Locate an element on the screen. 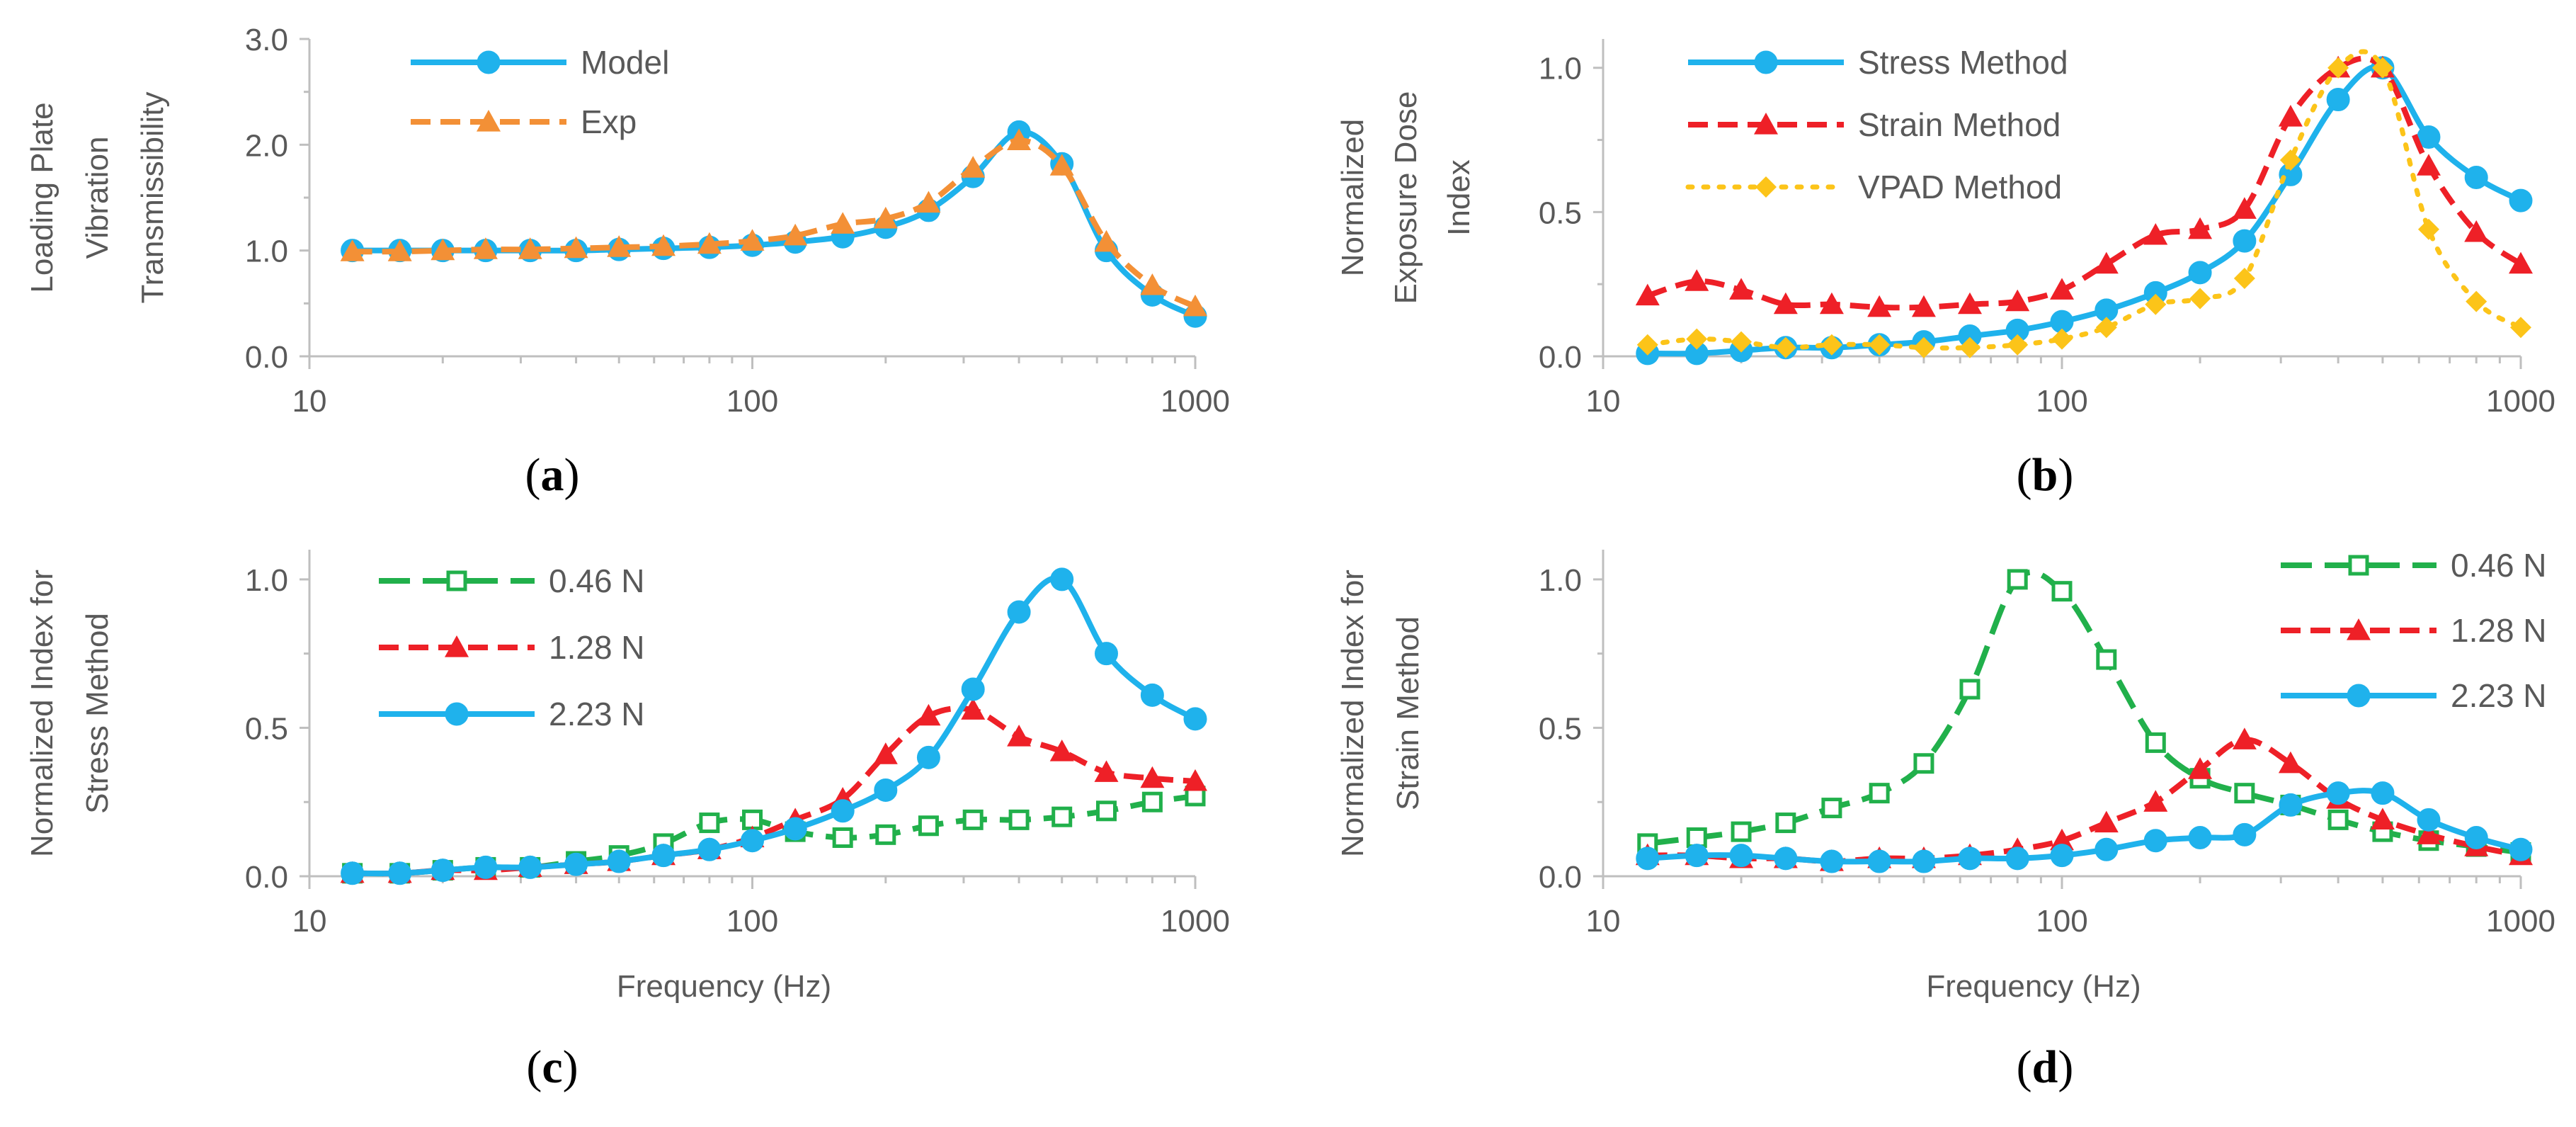 The width and height of the screenshot is (2576, 1127). legend-entry: Stress Method is located at coordinates (1878, 62).